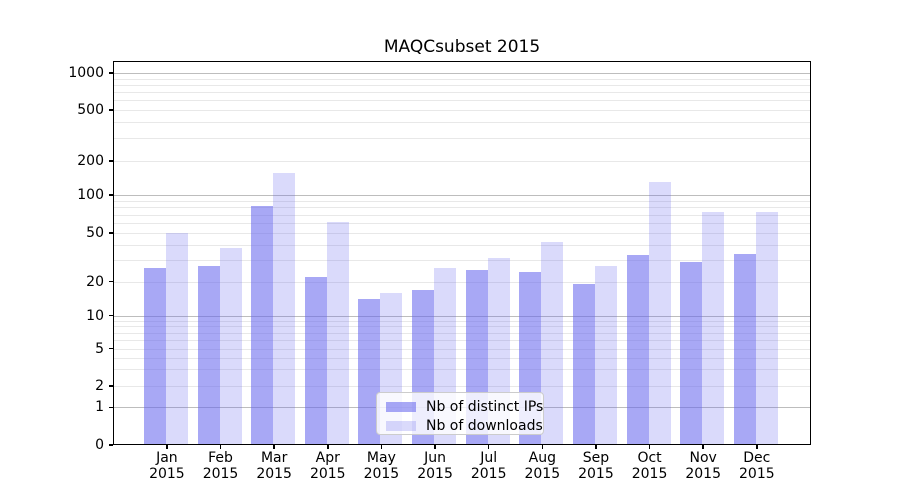 The image size is (900, 500). Describe the element at coordinates (401, 425) in the screenshot. I see `legend-swatch-downloads` at that location.